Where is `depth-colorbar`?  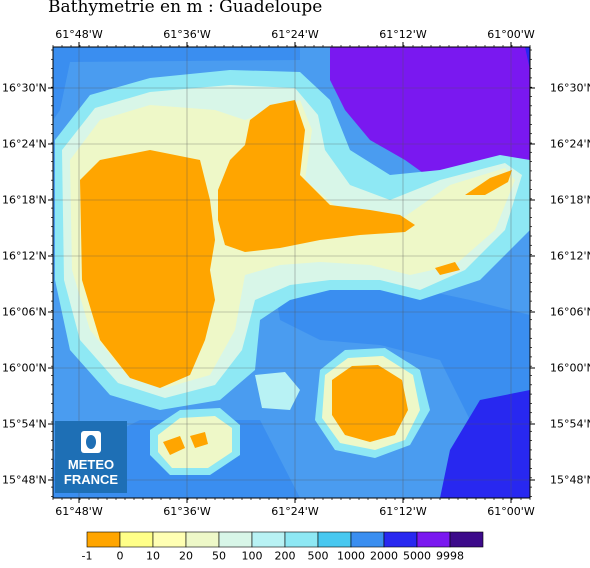 depth-colorbar is located at coordinates (285, 539).